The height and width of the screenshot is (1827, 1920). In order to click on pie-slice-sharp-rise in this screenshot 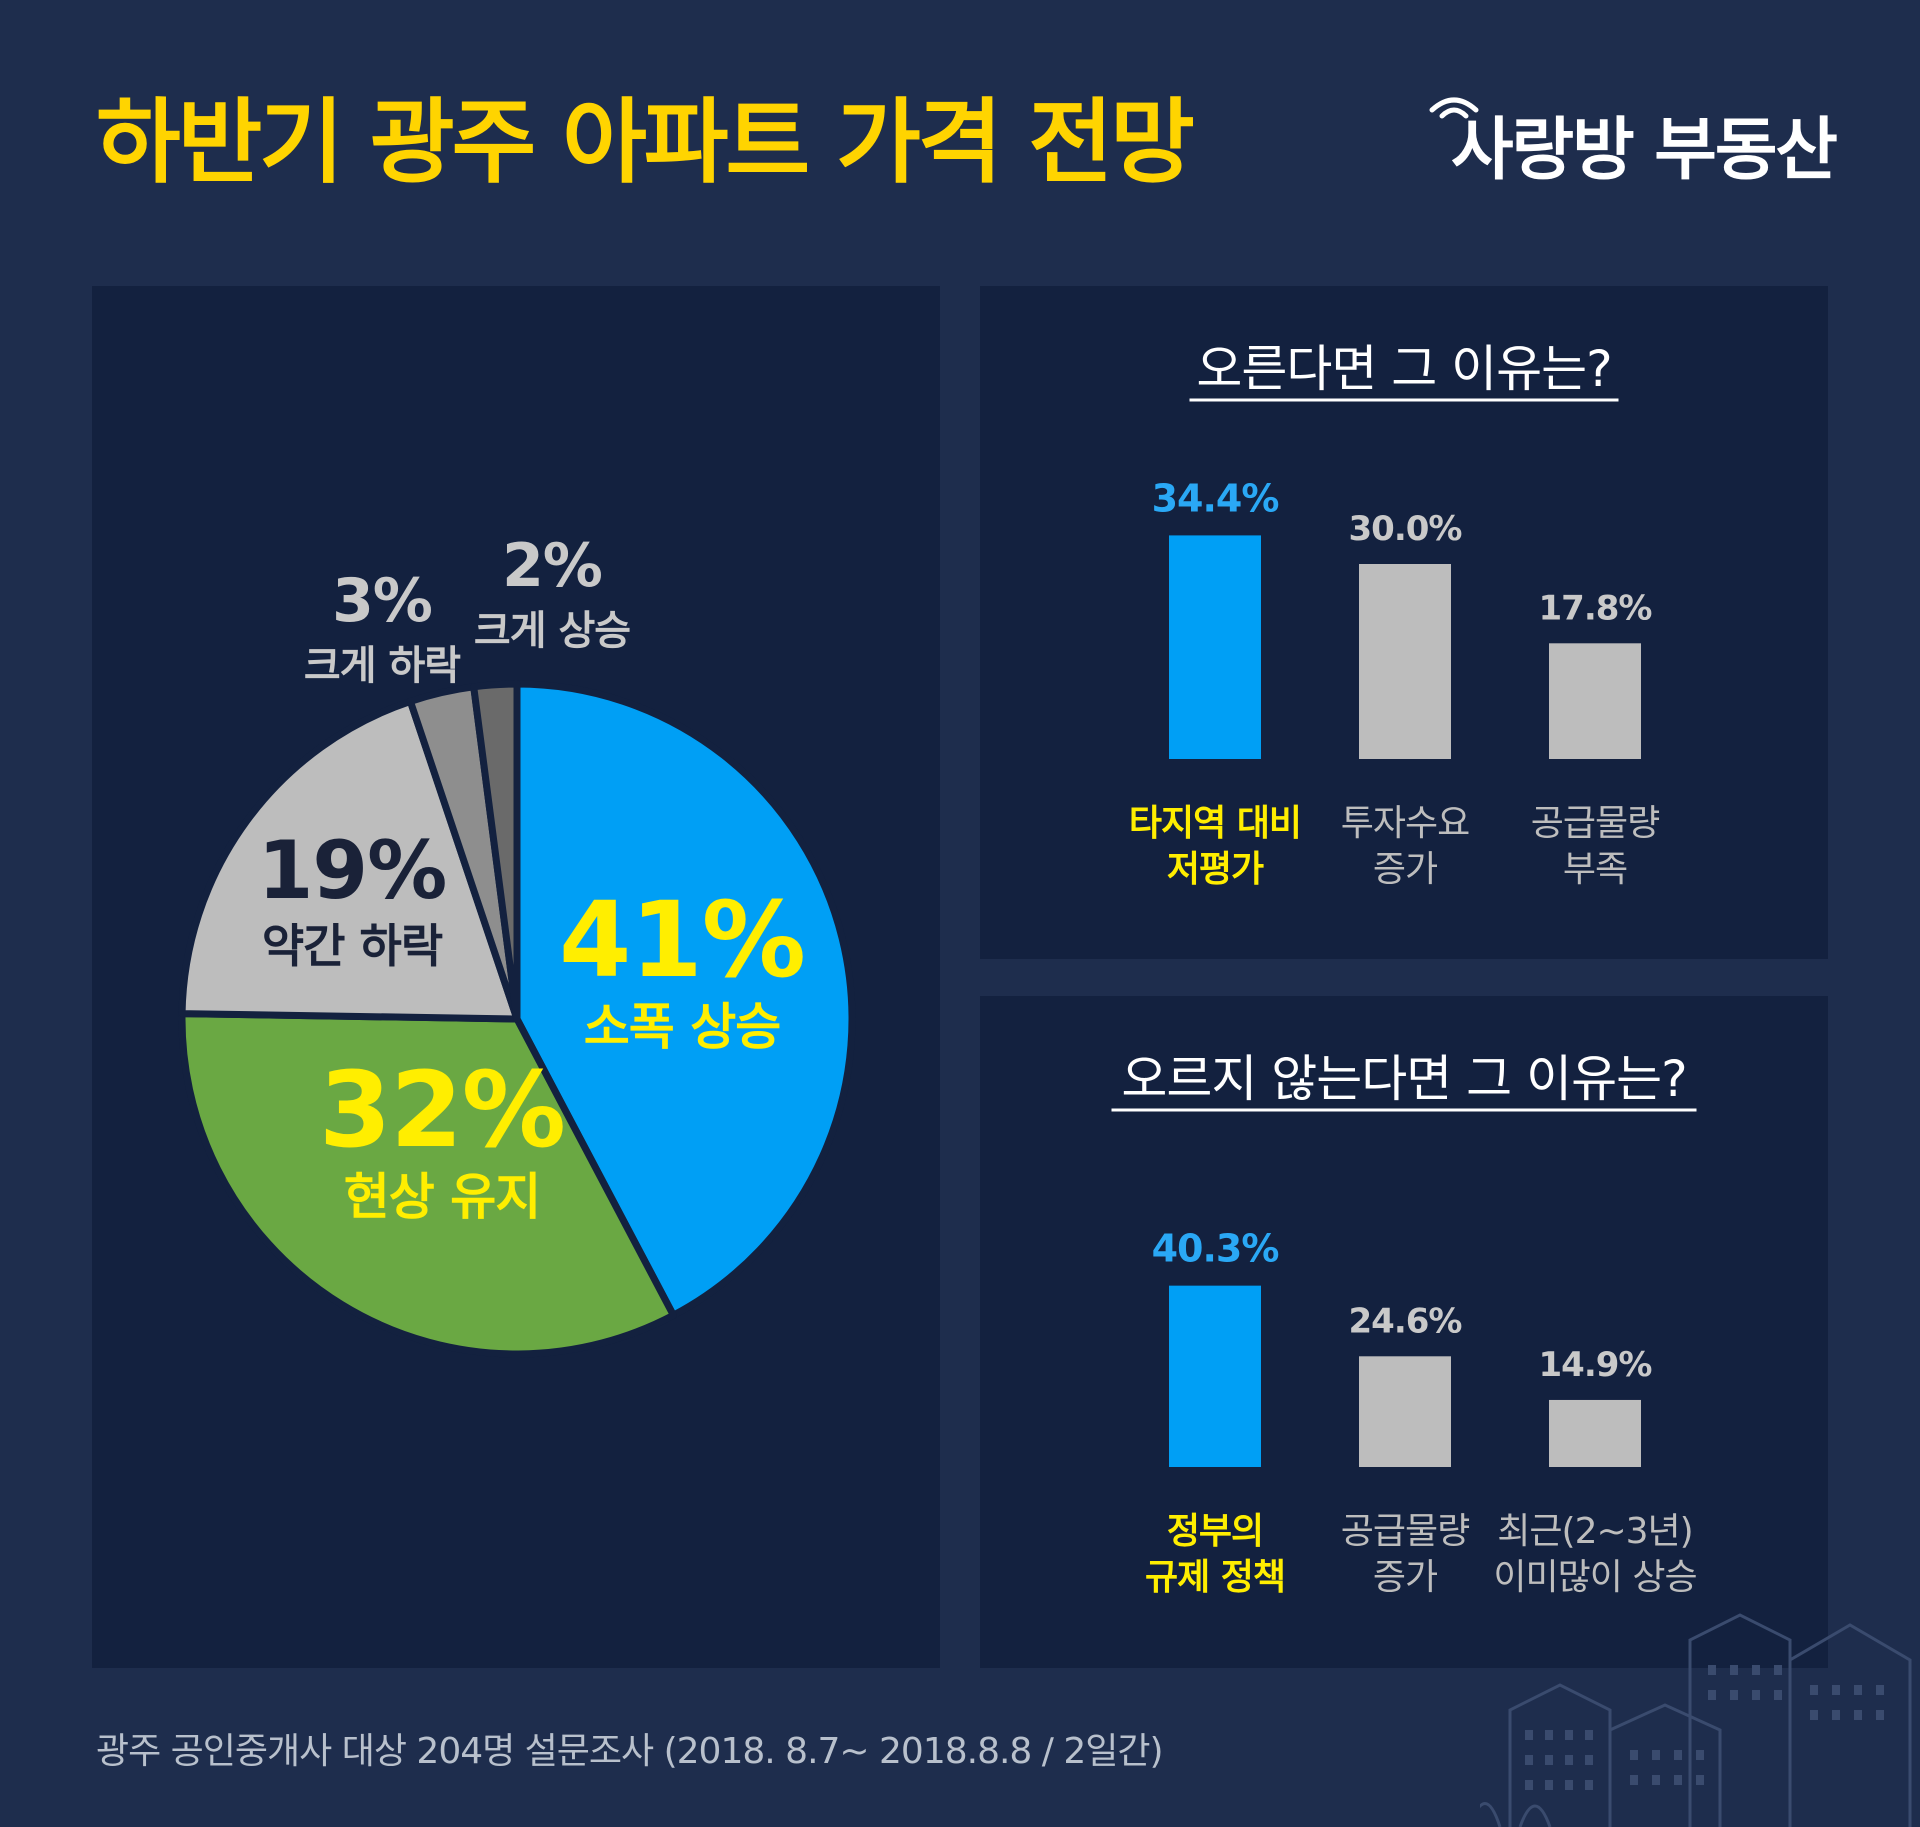, I will do `click(495, 851)`.